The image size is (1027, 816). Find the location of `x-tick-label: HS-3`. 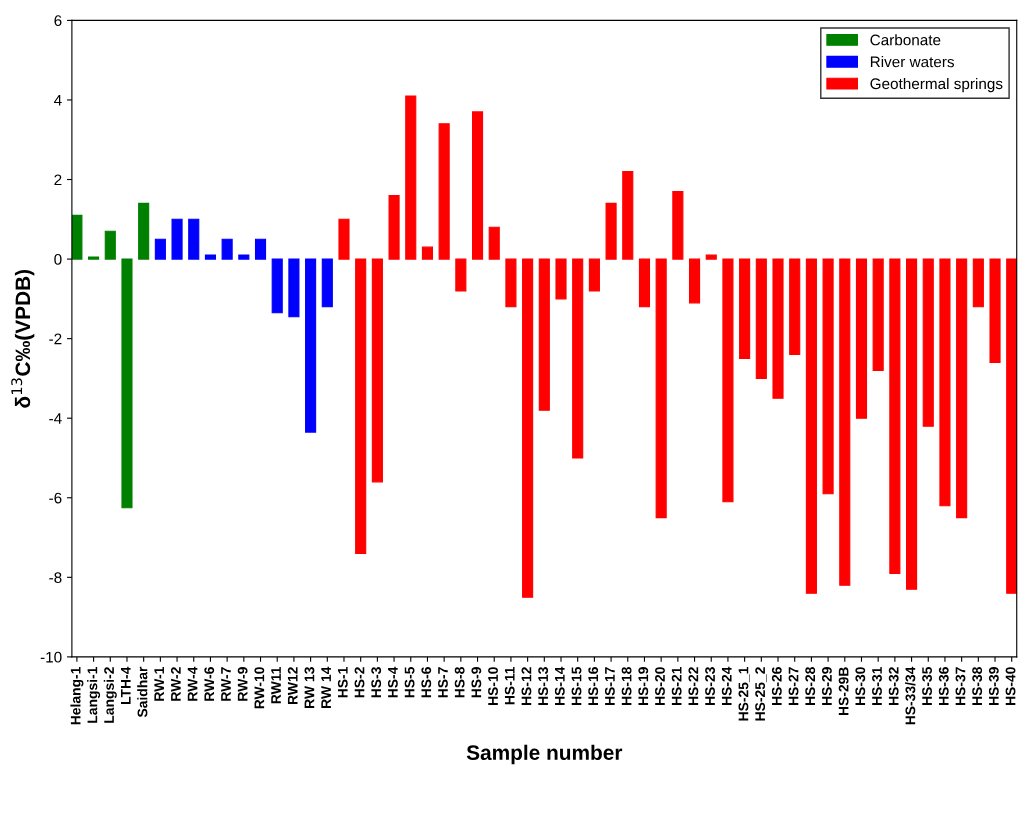

x-tick-label: HS-3 is located at coordinates (376, 682).